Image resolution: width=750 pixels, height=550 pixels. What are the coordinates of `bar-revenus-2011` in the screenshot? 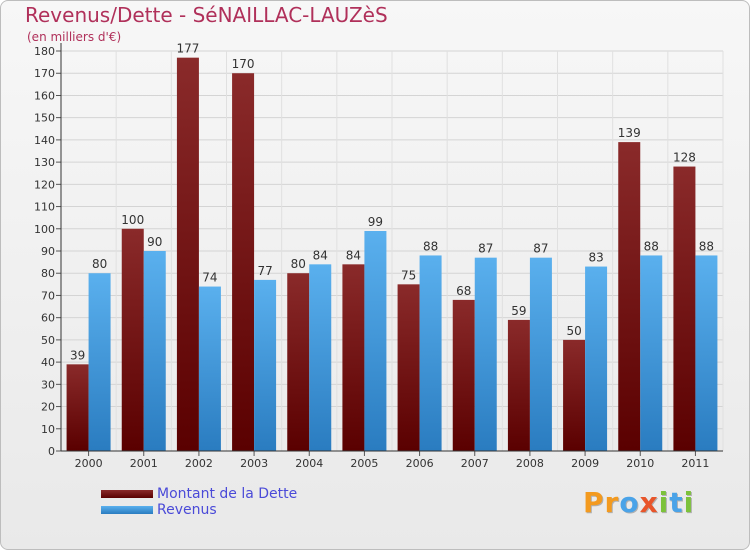 It's located at (706, 353).